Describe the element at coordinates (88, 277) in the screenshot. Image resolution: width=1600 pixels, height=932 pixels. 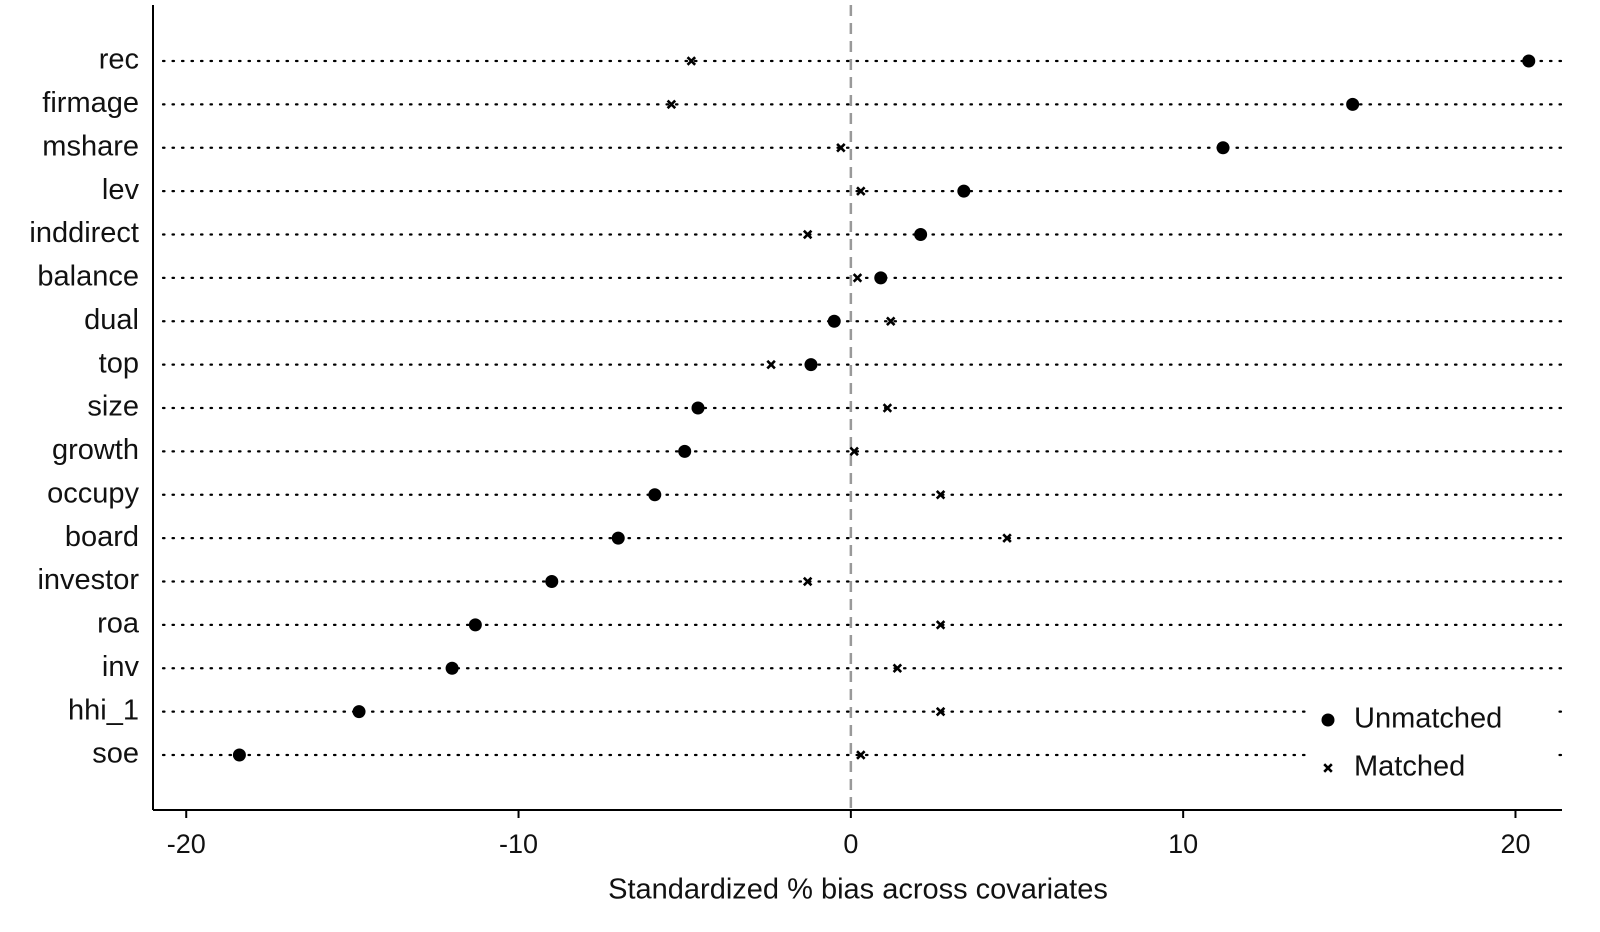
I see `category-label: balance` at that location.